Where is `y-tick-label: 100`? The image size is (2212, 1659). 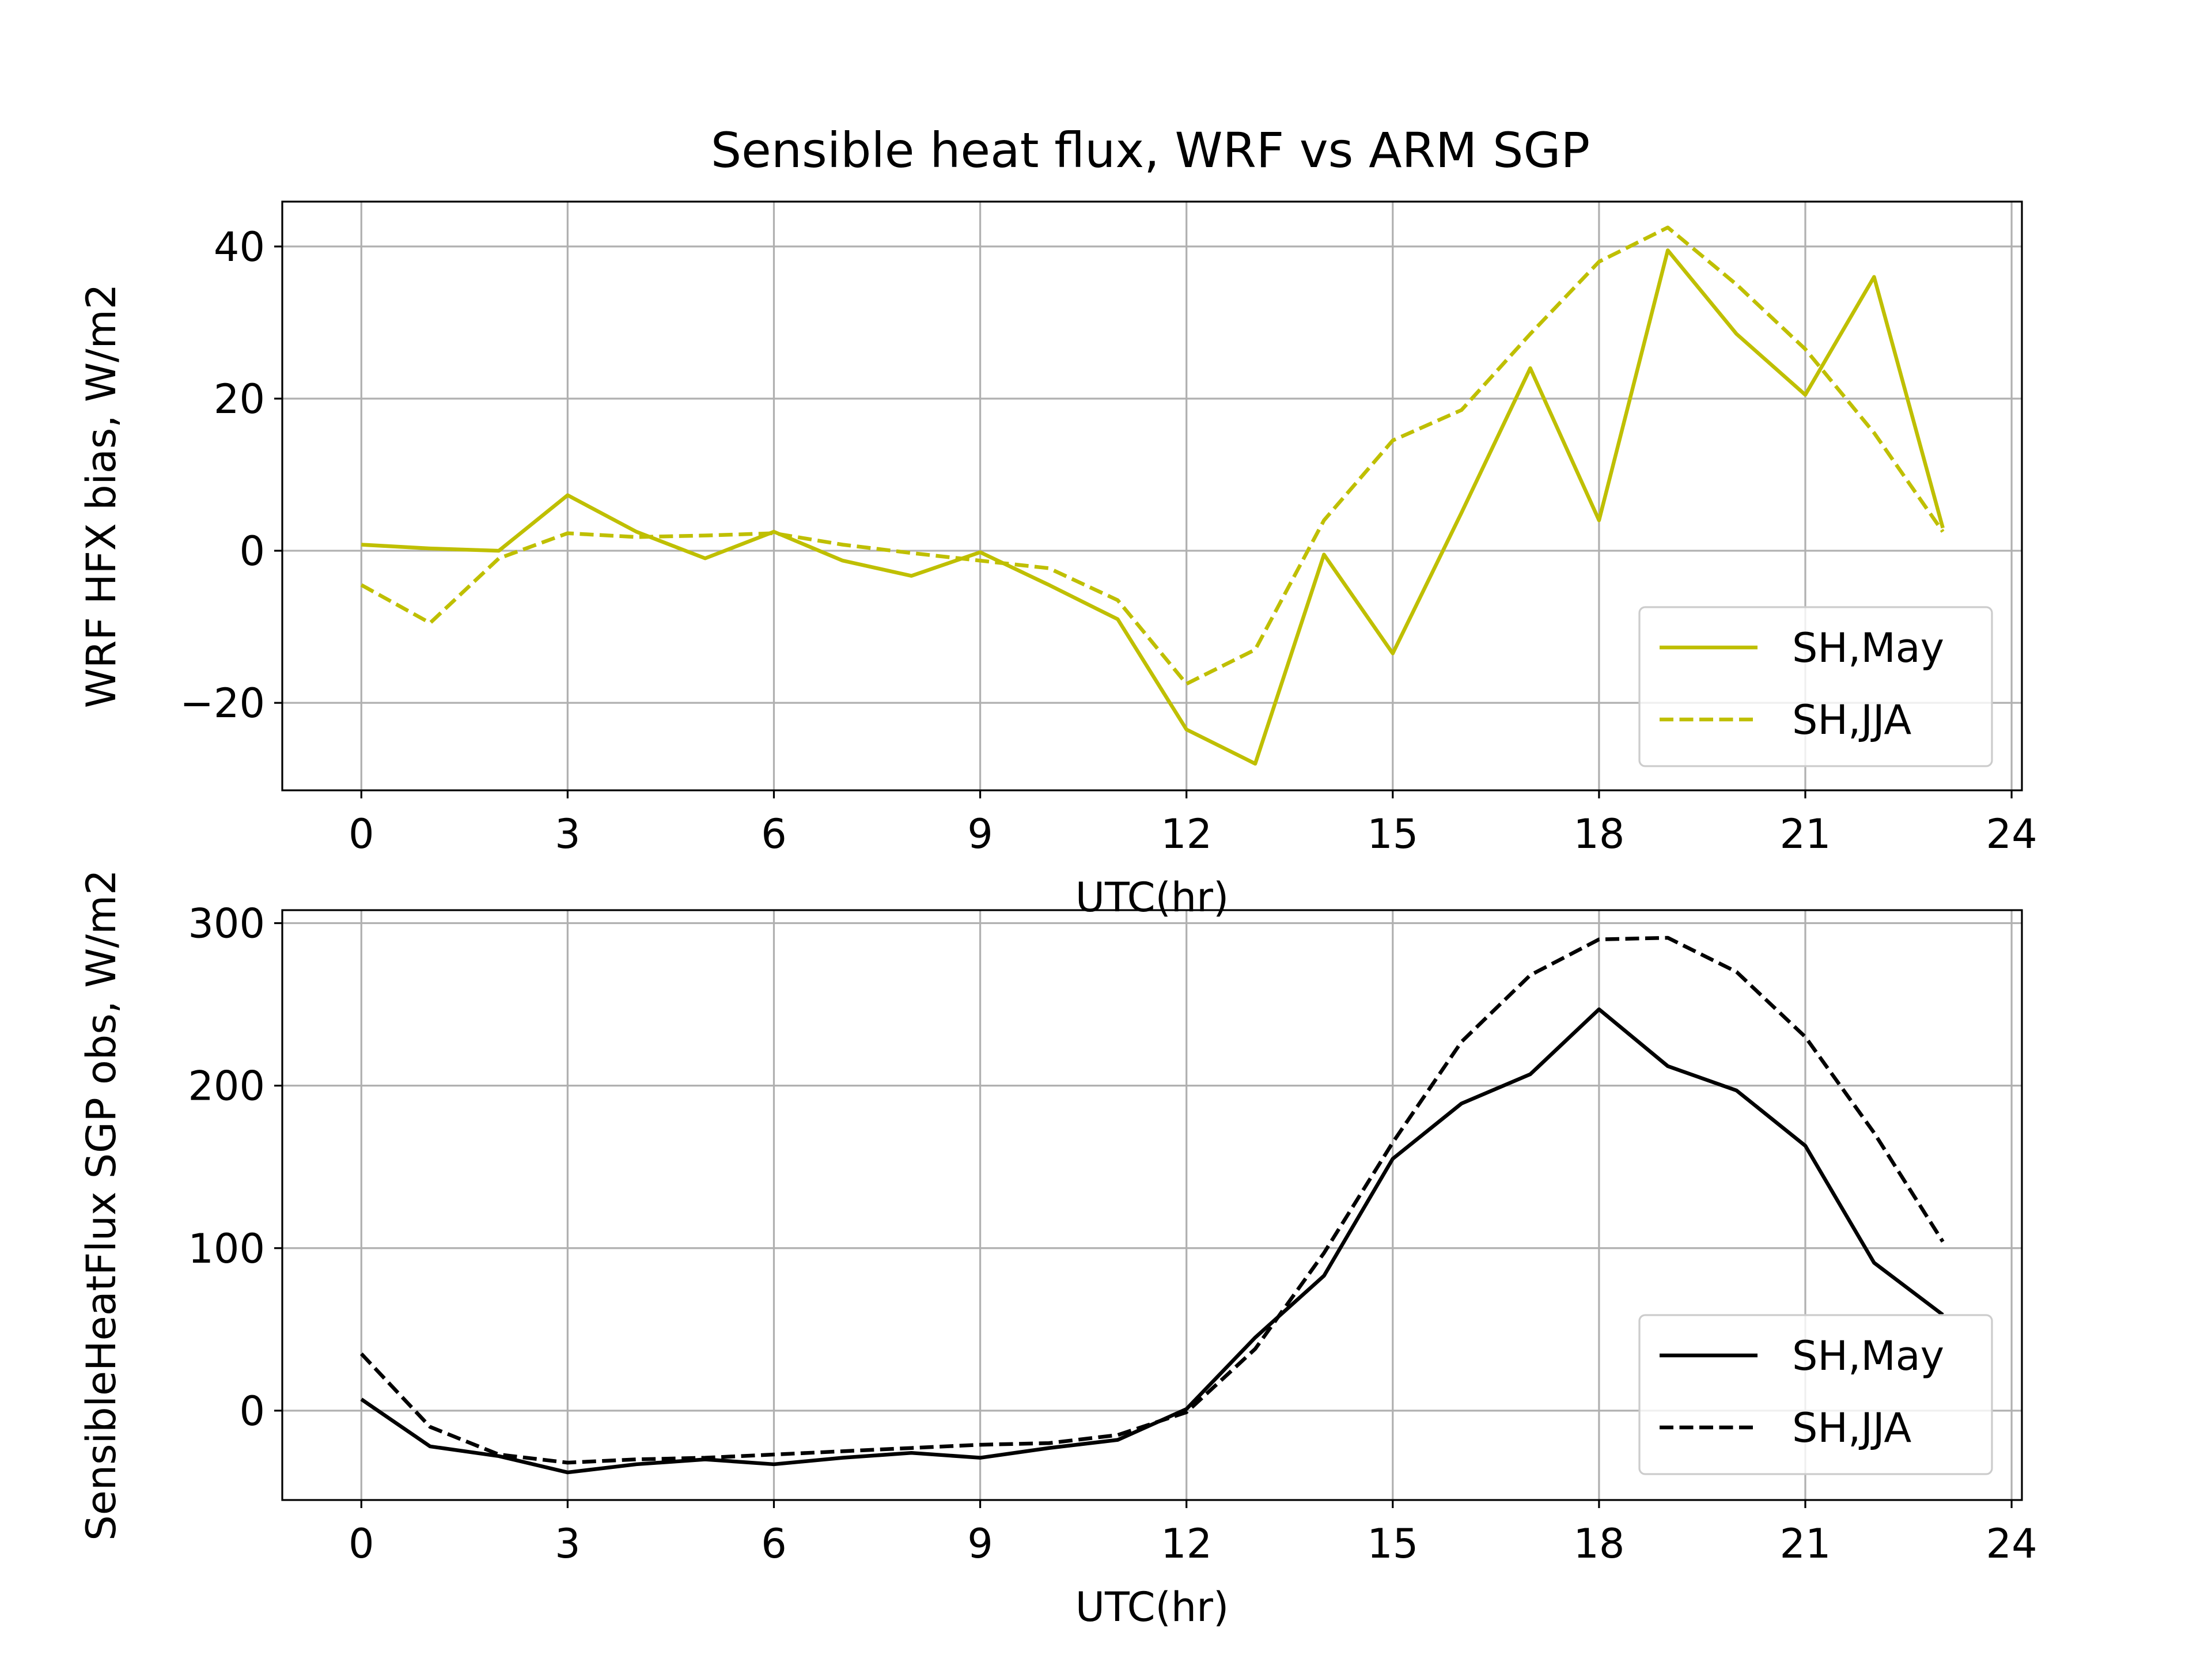 y-tick-label: 100 is located at coordinates (226, 1248).